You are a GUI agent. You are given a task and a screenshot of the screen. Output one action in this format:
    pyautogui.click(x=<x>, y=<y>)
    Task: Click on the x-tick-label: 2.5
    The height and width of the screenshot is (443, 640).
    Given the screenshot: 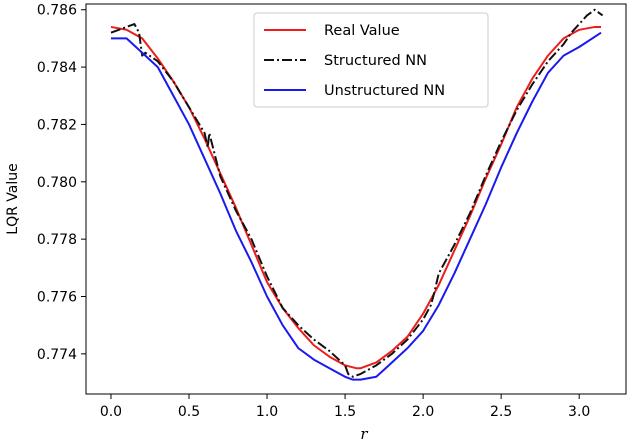 What is the action you would take?
    pyautogui.click(x=501, y=412)
    